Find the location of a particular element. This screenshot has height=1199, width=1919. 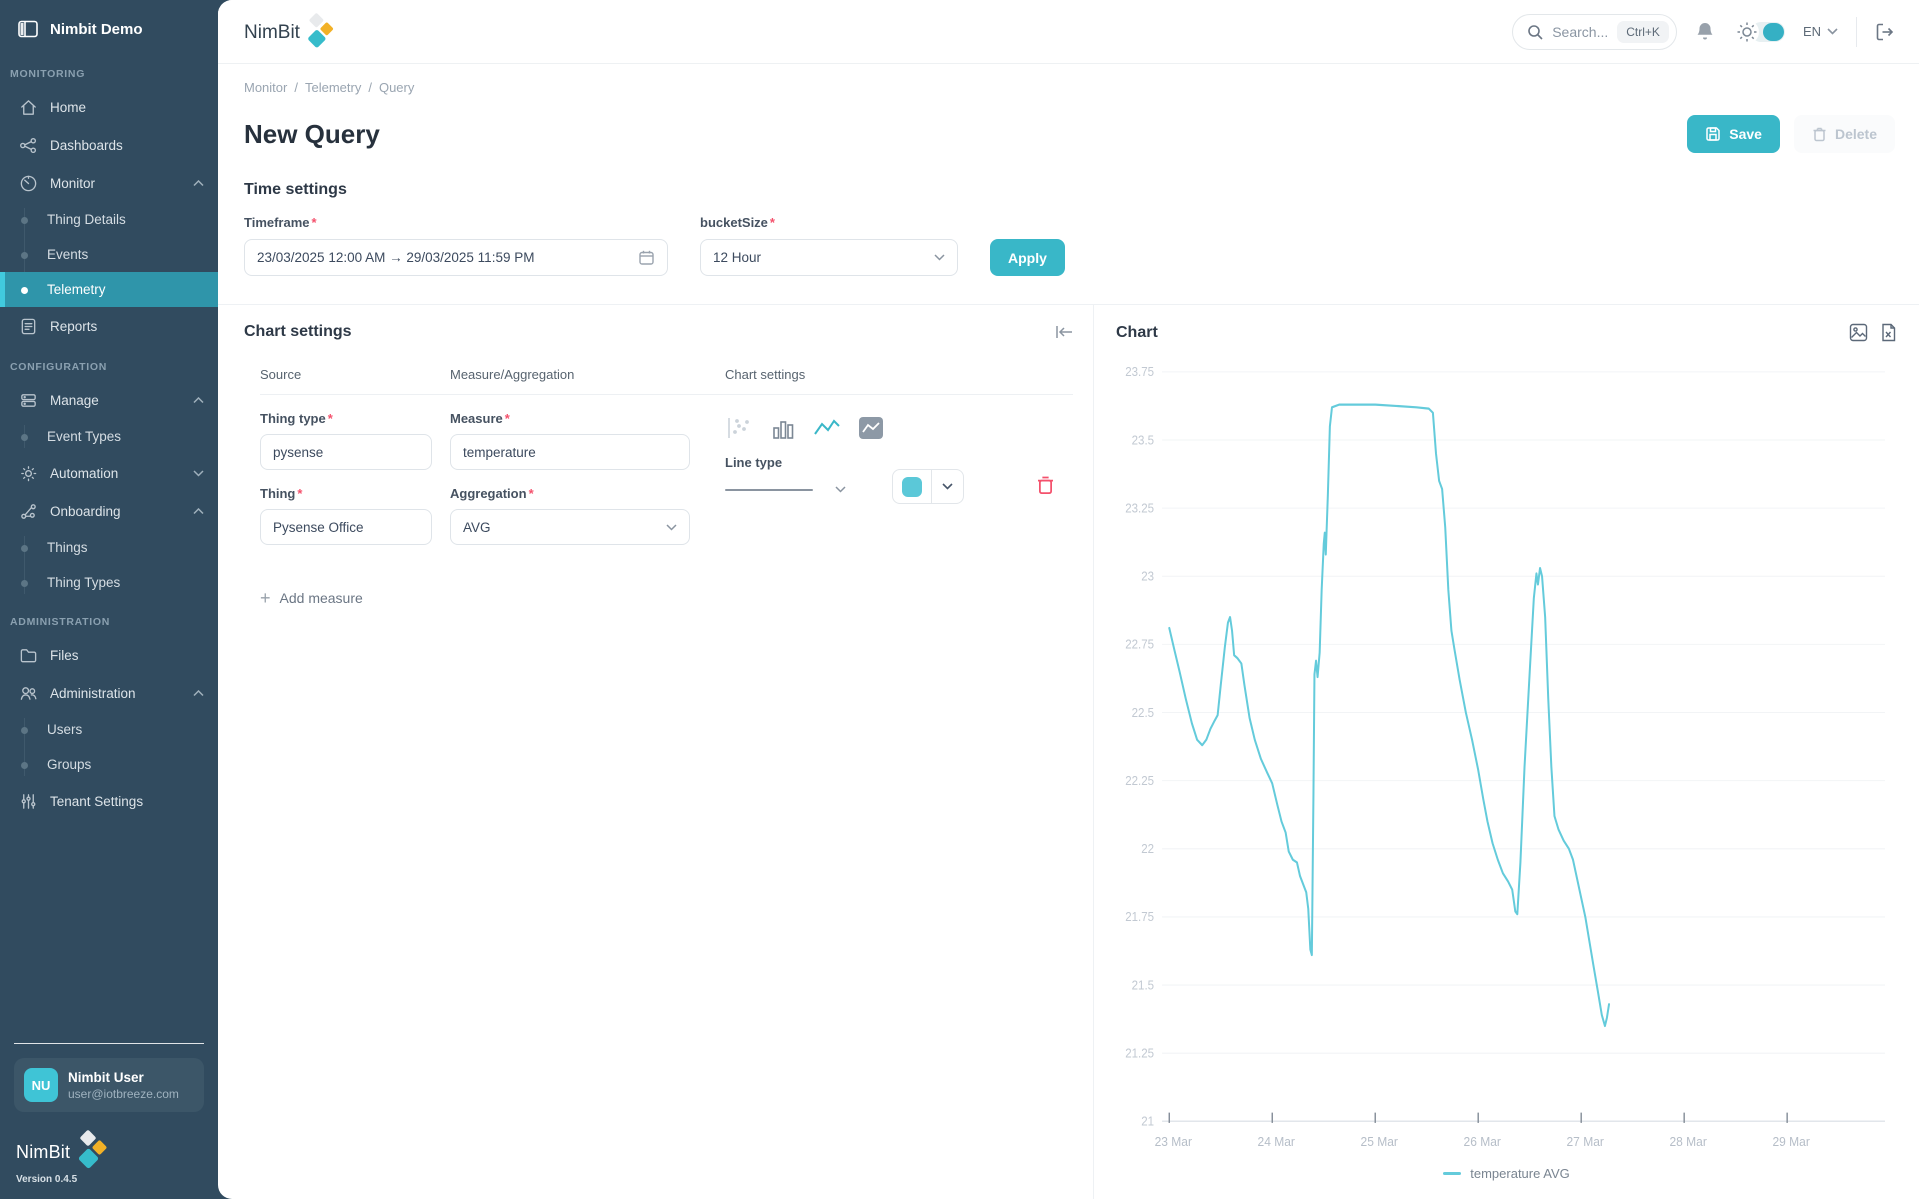

brand-logo-top: NimBit is located at coordinates (291, 32).